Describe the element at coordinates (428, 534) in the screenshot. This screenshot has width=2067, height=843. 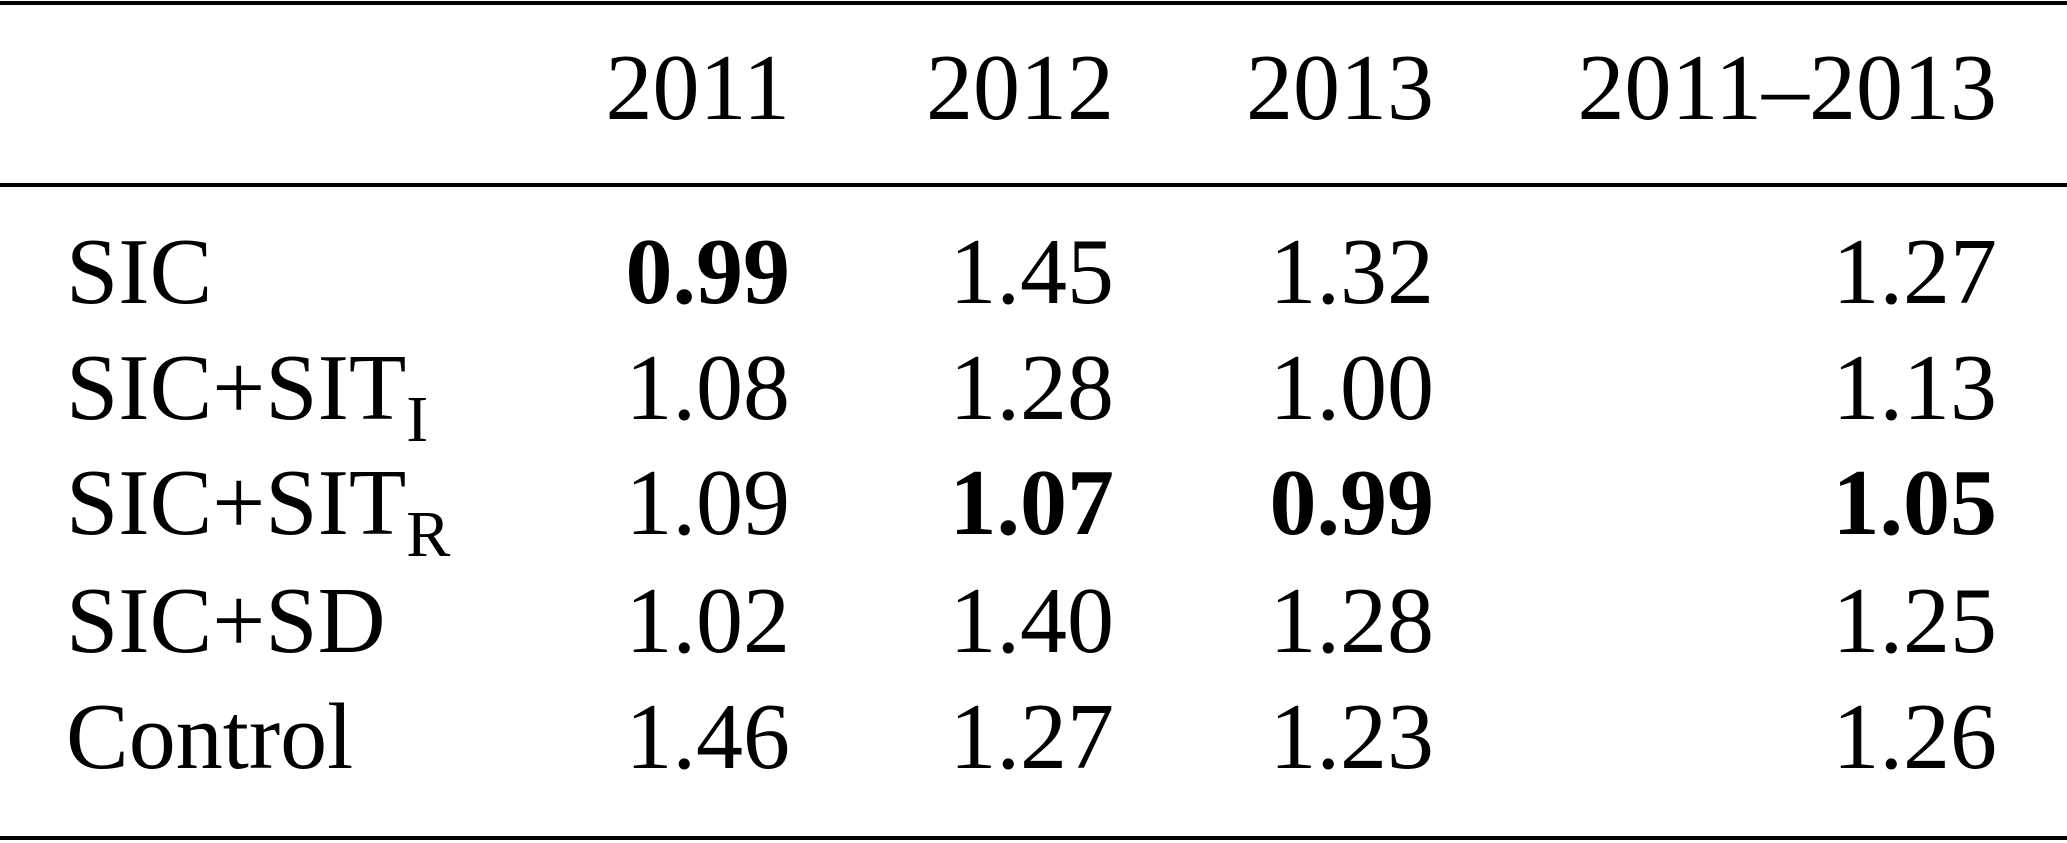
I see `row-label-subscript: R` at that location.